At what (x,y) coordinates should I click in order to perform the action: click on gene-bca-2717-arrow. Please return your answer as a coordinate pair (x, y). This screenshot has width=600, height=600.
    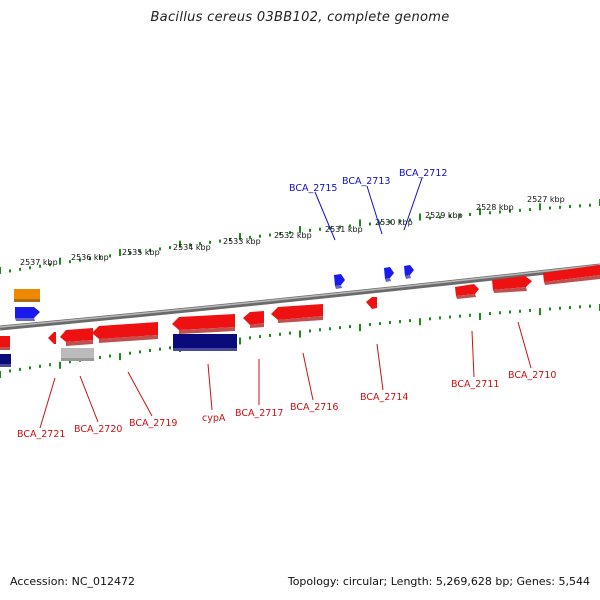
    Looking at the image, I should click on (253, 319).